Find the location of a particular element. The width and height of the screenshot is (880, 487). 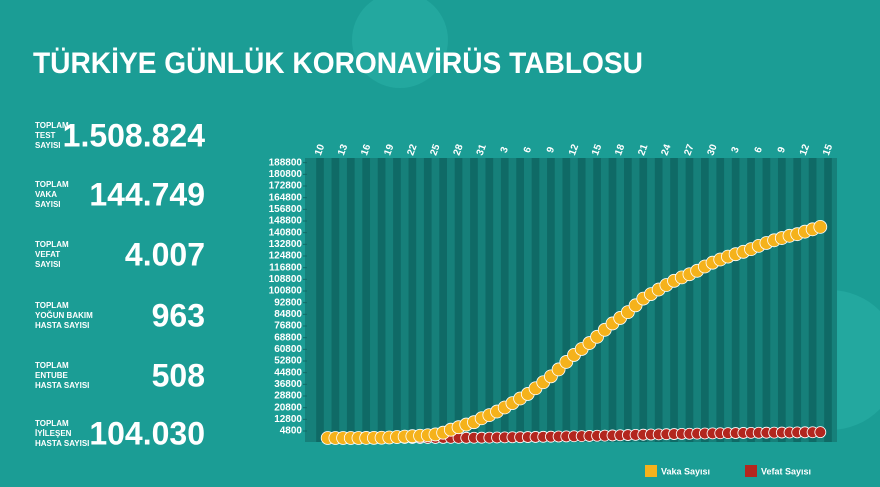

y-tick-label: 100800 is located at coordinates (286, 291).